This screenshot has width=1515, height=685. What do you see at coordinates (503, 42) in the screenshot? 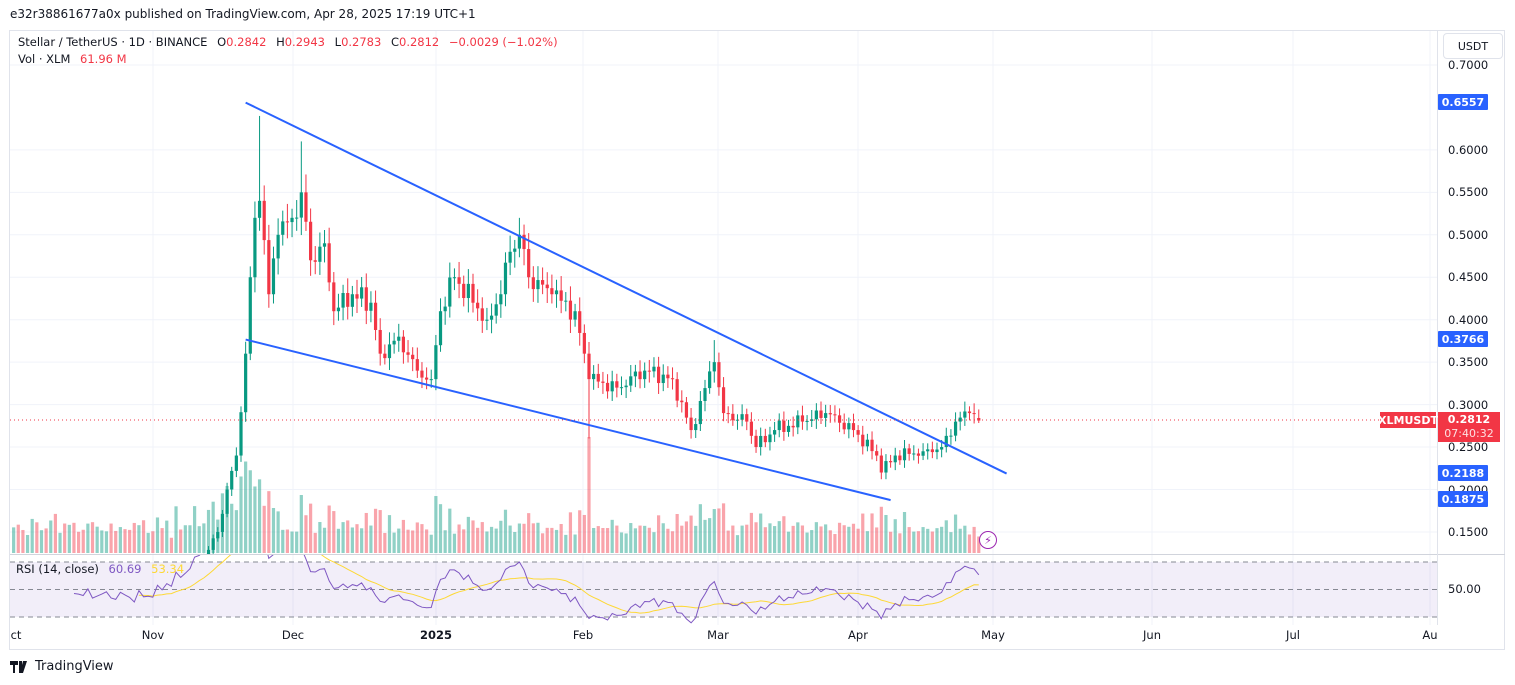
I see `change-value: −0.0029 (−1.02%)` at bounding box center [503, 42].